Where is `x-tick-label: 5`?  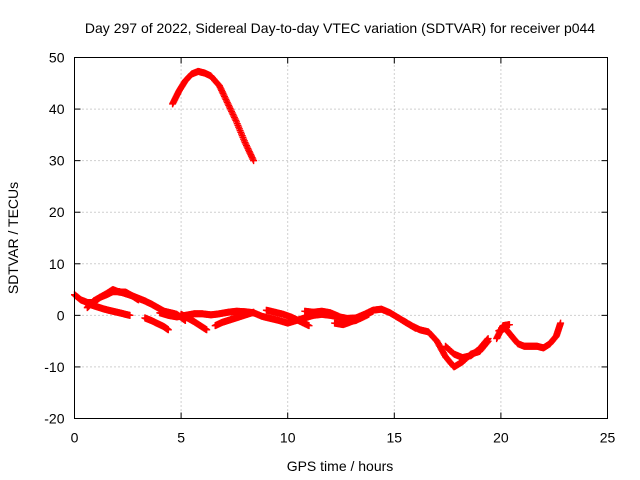
x-tick-label: 5 is located at coordinates (181, 438).